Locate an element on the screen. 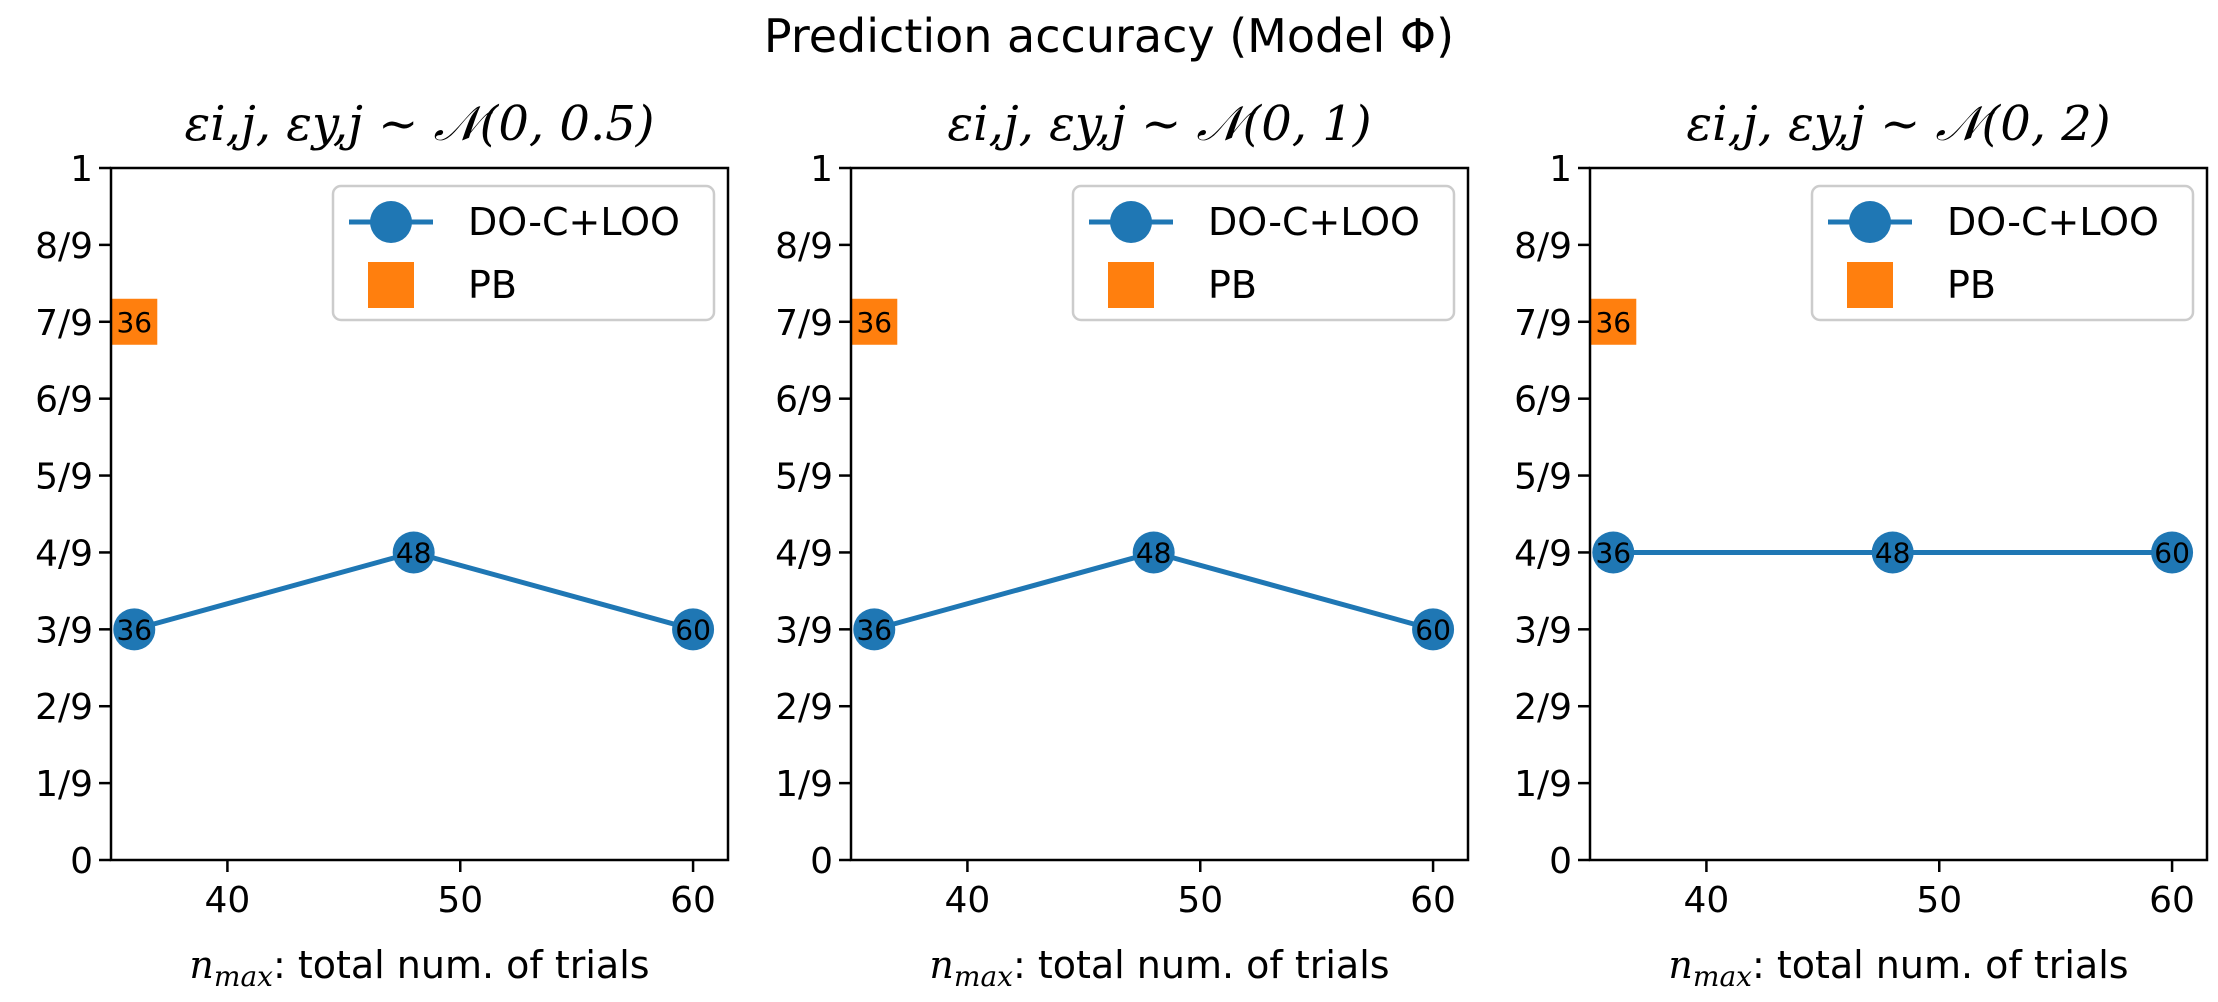  chart-title: εi,j, εy,j ~ 𝒩(0, 0.5) is located at coordinates (420, 124).